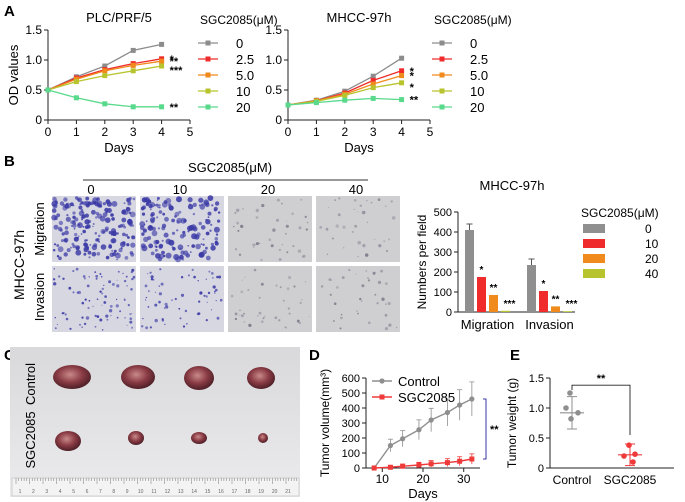  Describe the element at coordinates (443, 293) in the screenshot. I see `b-bar-y-tick-label: 100` at that location.